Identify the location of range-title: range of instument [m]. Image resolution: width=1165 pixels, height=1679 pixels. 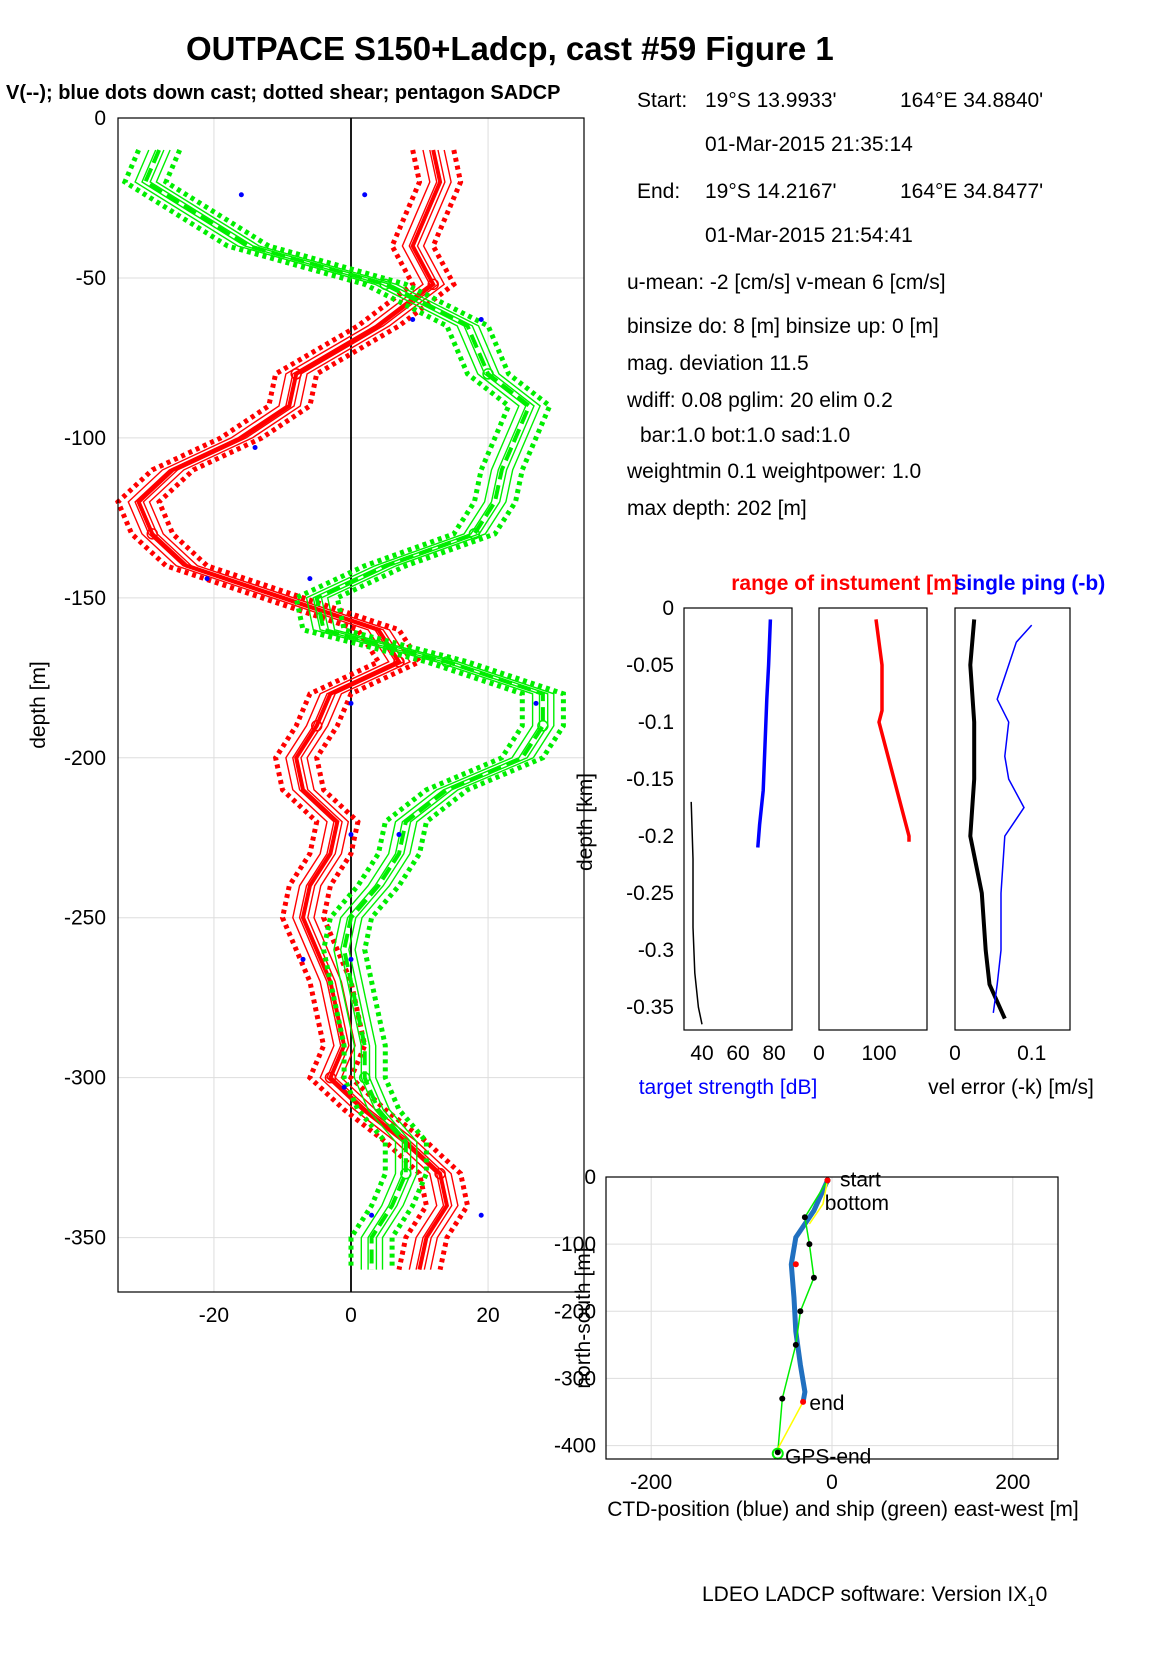
(845, 583).